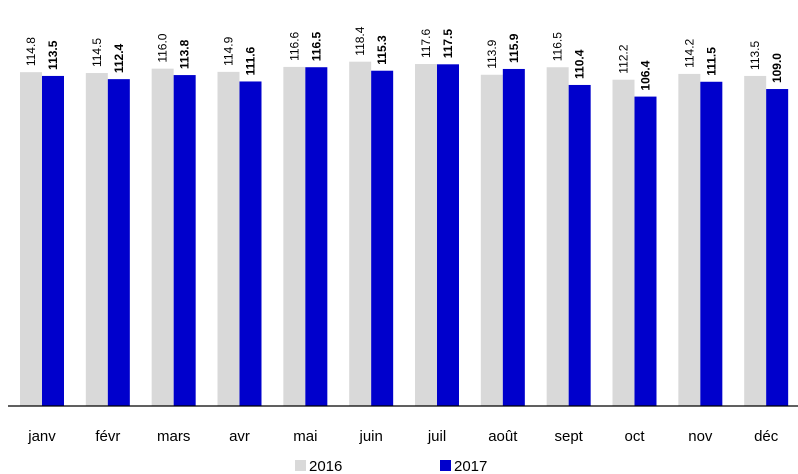 This screenshot has height=474, width=798. Describe the element at coordinates (41, 436) in the screenshot. I see `x-tick-label-janv: janv` at that location.